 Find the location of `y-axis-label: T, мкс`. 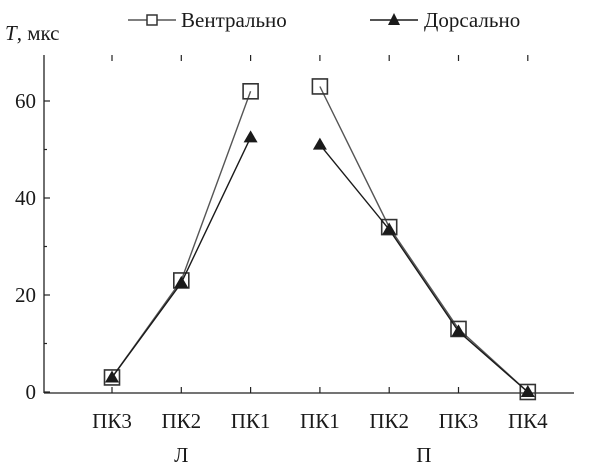

y-axis-label: T, мкс is located at coordinates (32, 33).